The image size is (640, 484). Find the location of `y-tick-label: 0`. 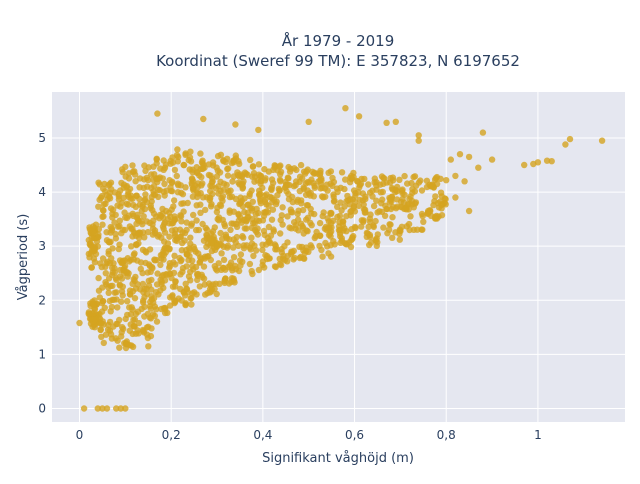

y-tick-label: 0 is located at coordinates (42, 408).